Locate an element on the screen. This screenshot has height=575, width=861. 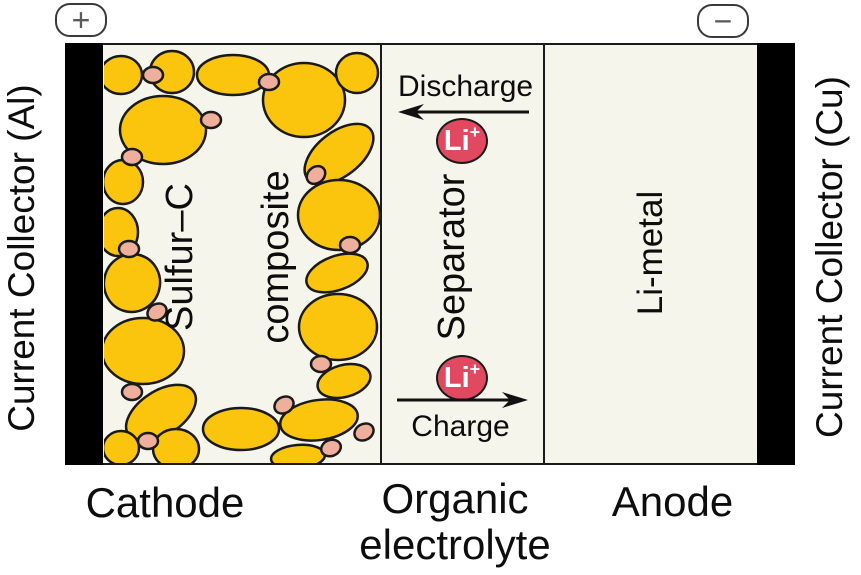
aluminum-collector-bar is located at coordinates (84, 254).